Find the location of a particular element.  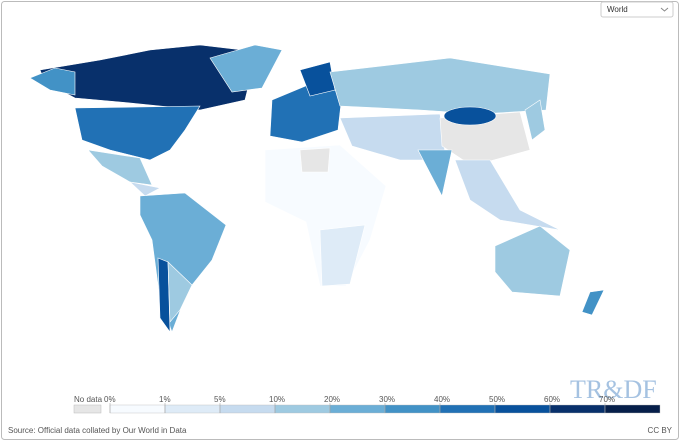

legend-tick-label: 1% is located at coordinates (165, 399).